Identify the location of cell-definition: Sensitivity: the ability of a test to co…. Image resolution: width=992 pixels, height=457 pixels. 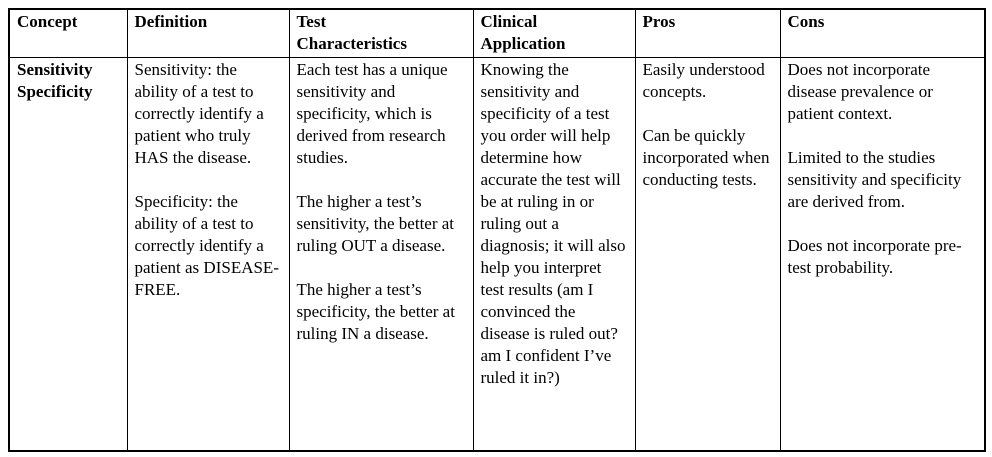
(208, 254).